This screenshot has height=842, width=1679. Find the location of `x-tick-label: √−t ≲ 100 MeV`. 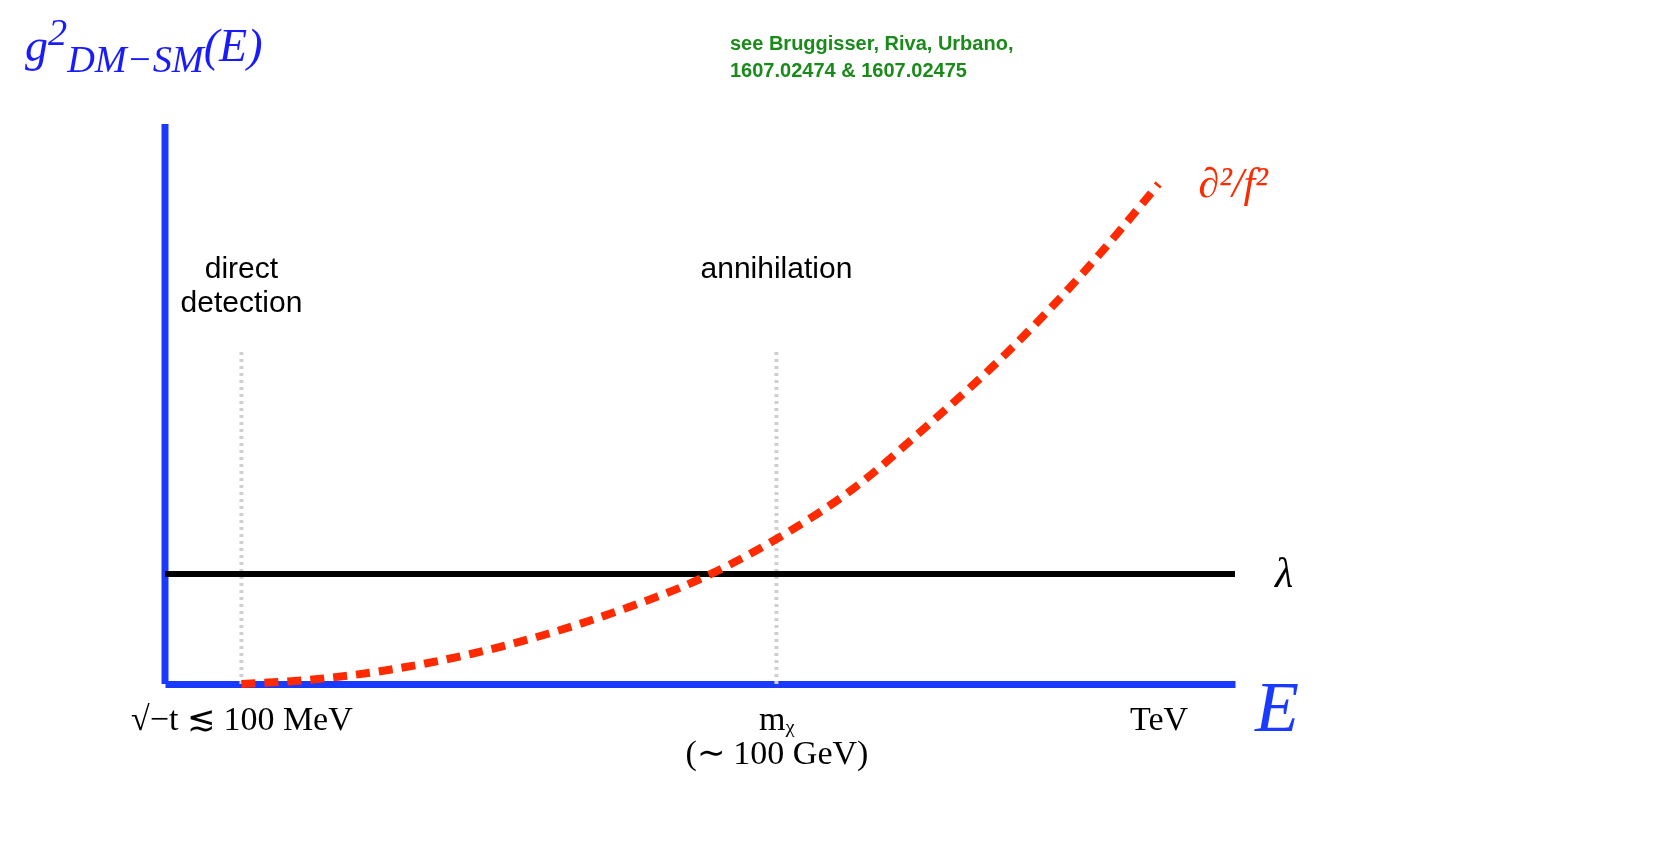

x-tick-label: √−t ≲ 100 MeV is located at coordinates (242, 718).